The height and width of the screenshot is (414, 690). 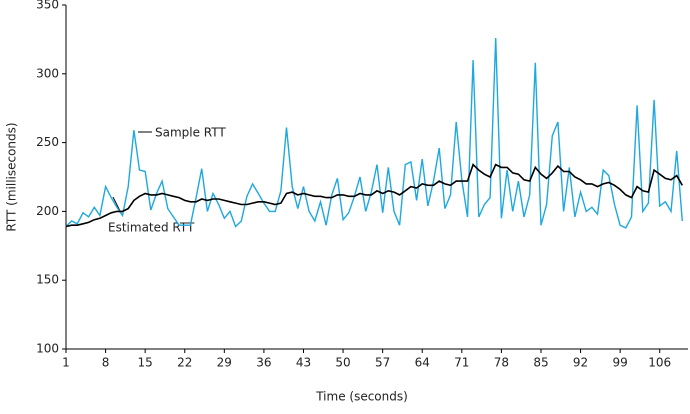 What do you see at coordinates (580, 363) in the screenshot?
I see `x-tick-label: 92` at bounding box center [580, 363].